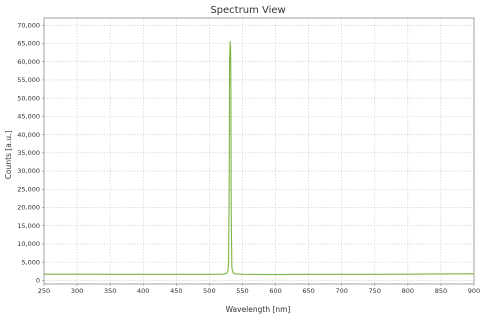 This screenshot has height=324, width=480. I want to click on y-tick-label: 15,000, so click(28, 226).